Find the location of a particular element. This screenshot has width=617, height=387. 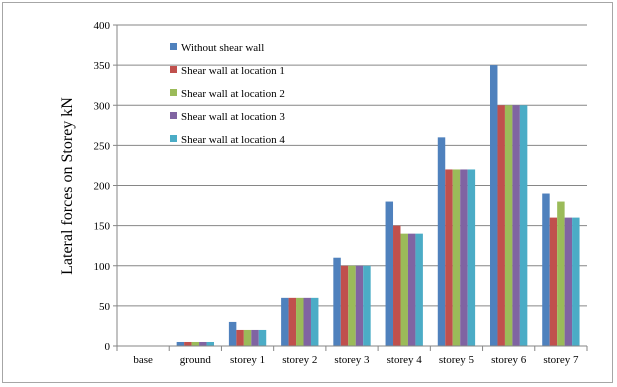

y-tick-label: 250 is located at coordinates (102, 146).